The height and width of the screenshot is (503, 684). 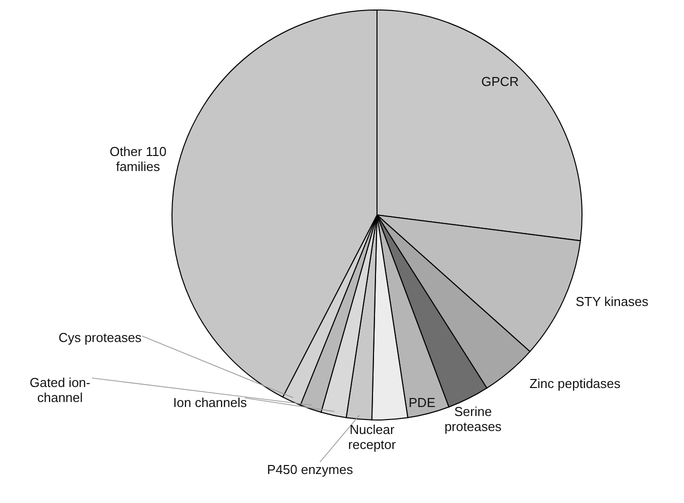 I want to click on slice-label: Gated ion- channel, so click(x=60, y=390).